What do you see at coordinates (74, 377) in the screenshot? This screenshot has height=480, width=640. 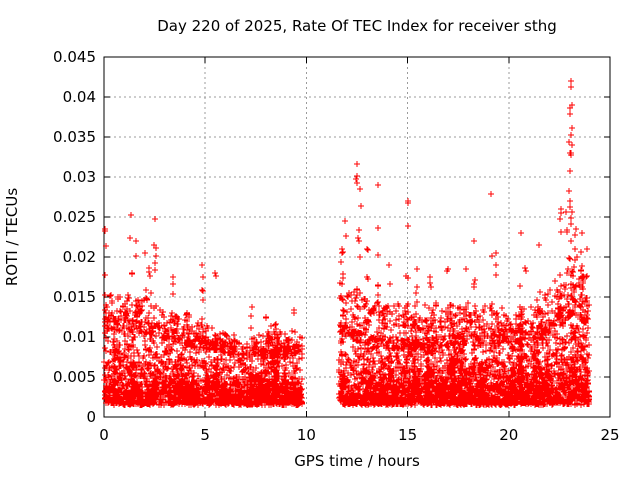 I see `y-tick-label: 0.005` at bounding box center [74, 377].